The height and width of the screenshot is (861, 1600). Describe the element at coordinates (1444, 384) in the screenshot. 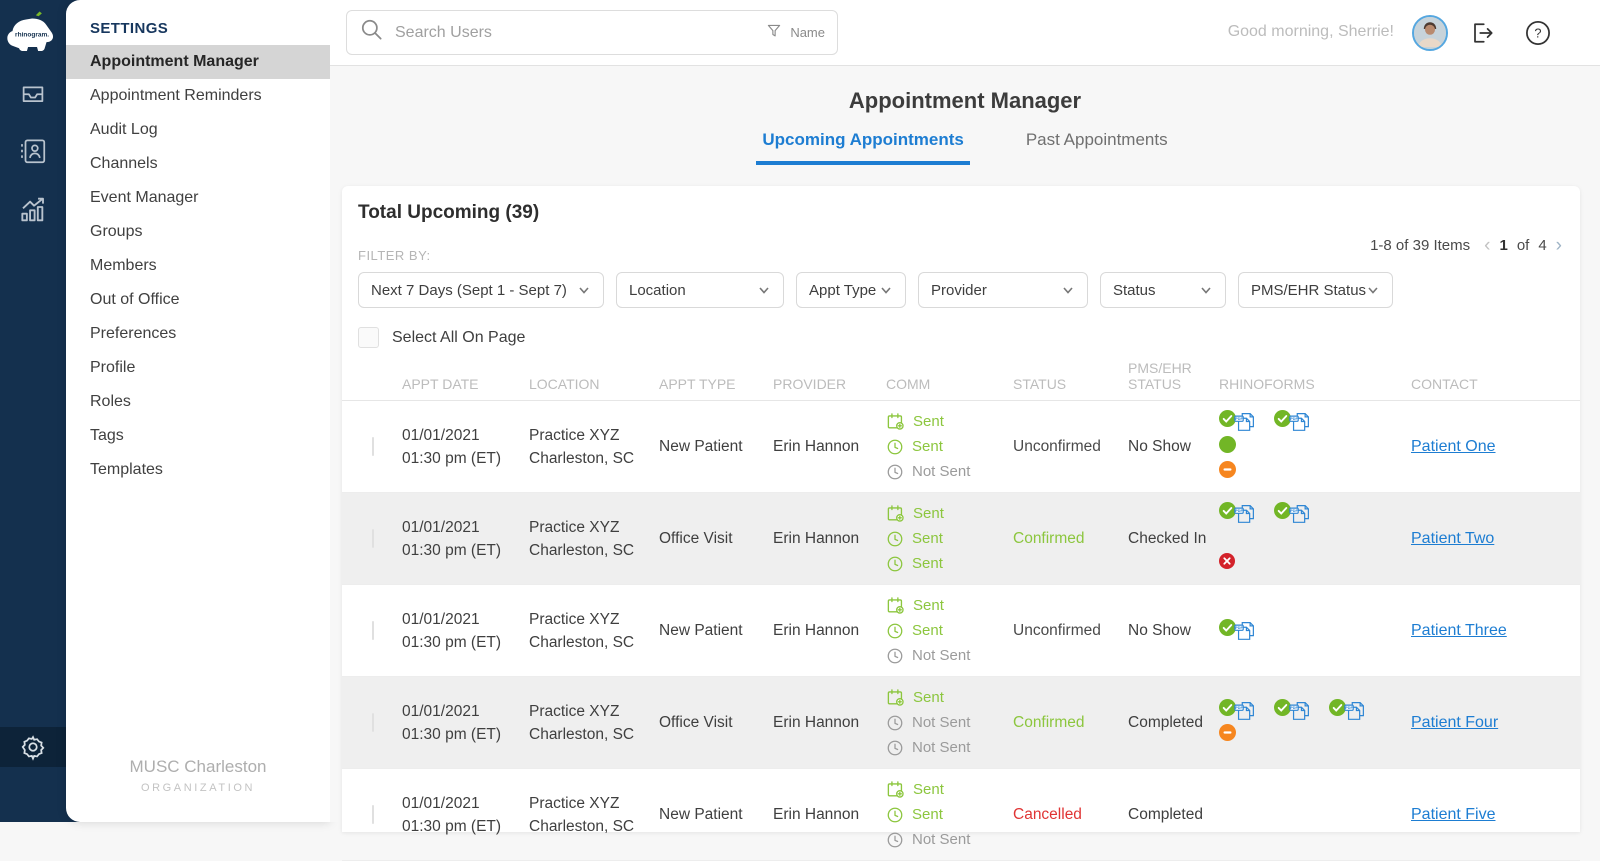

I see `column-header-contact: CONTACT` at that location.